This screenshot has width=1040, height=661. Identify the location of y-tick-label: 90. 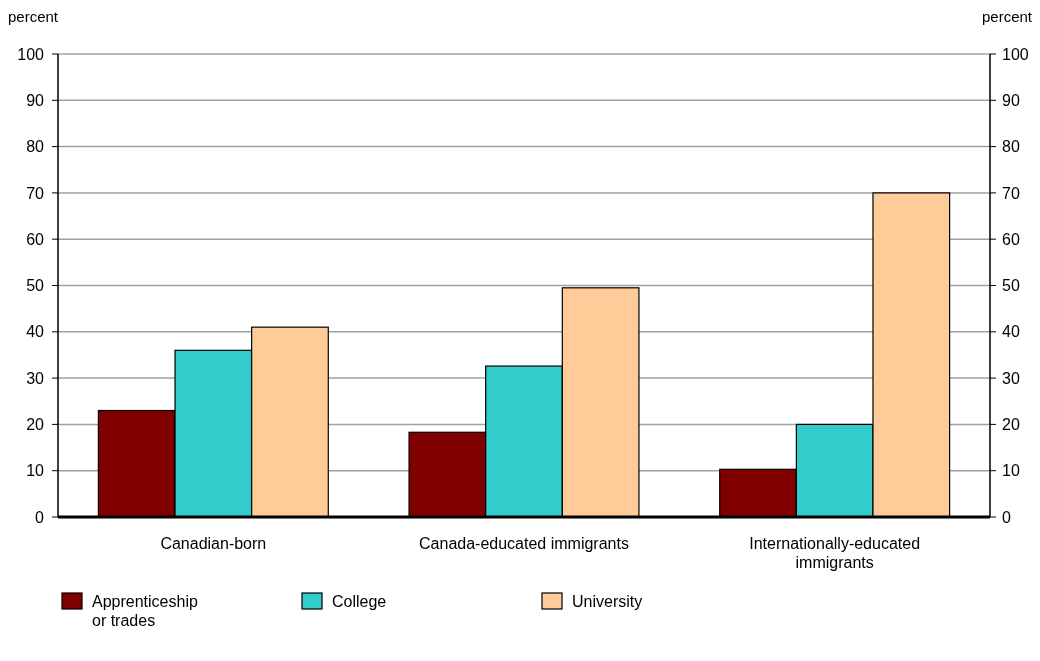
(35, 100).